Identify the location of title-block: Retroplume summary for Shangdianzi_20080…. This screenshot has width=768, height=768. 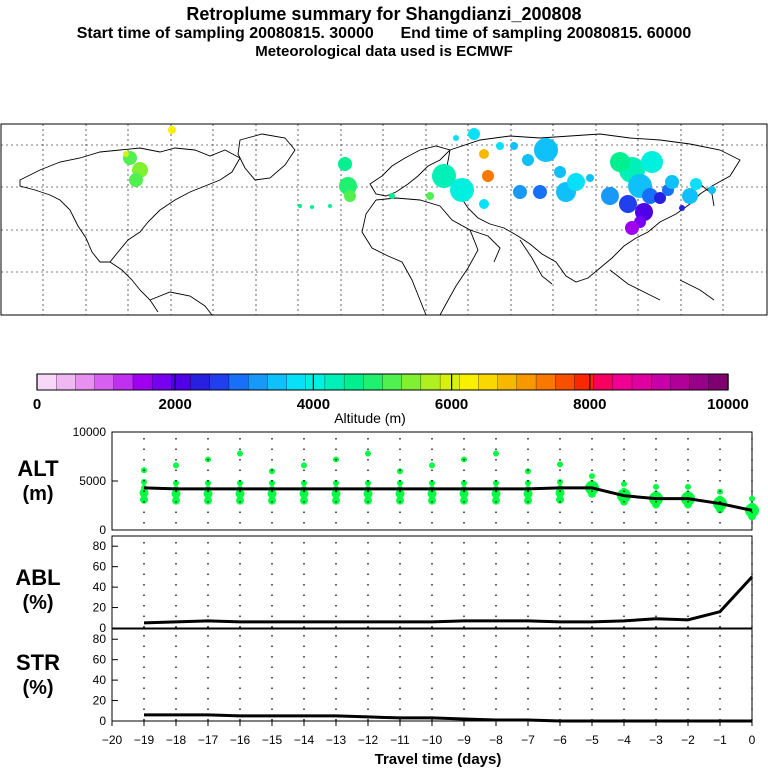
(384, 32).